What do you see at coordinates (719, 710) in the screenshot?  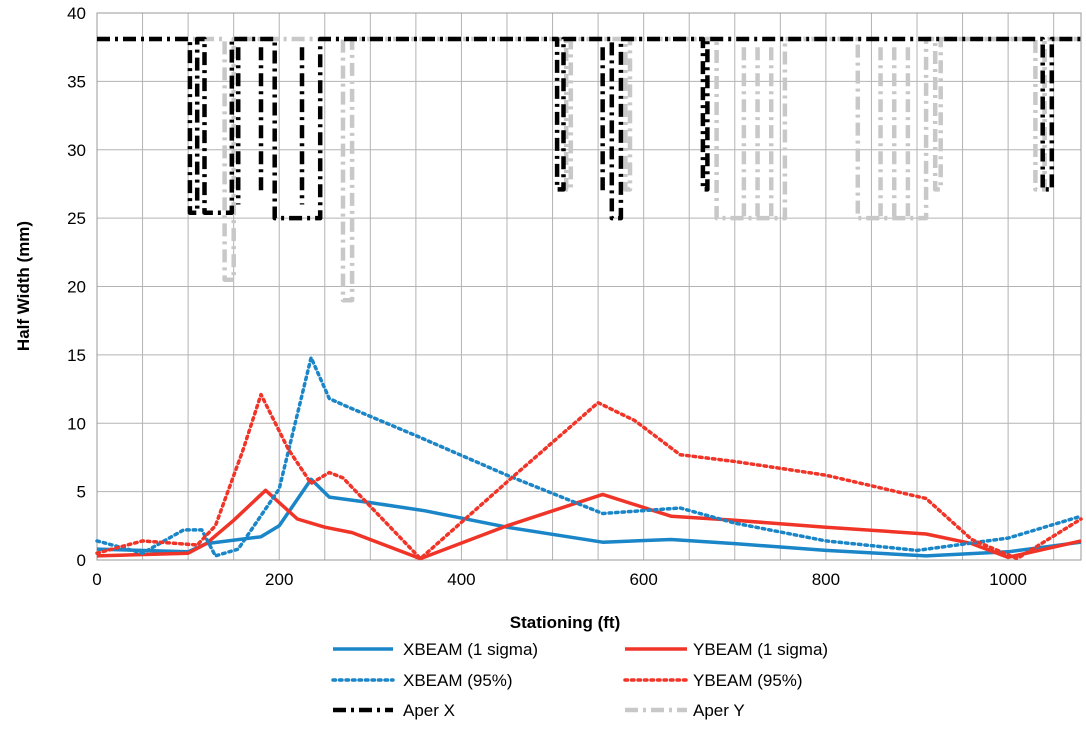 I see `legend-label-aper-y: Aper Y` at bounding box center [719, 710].